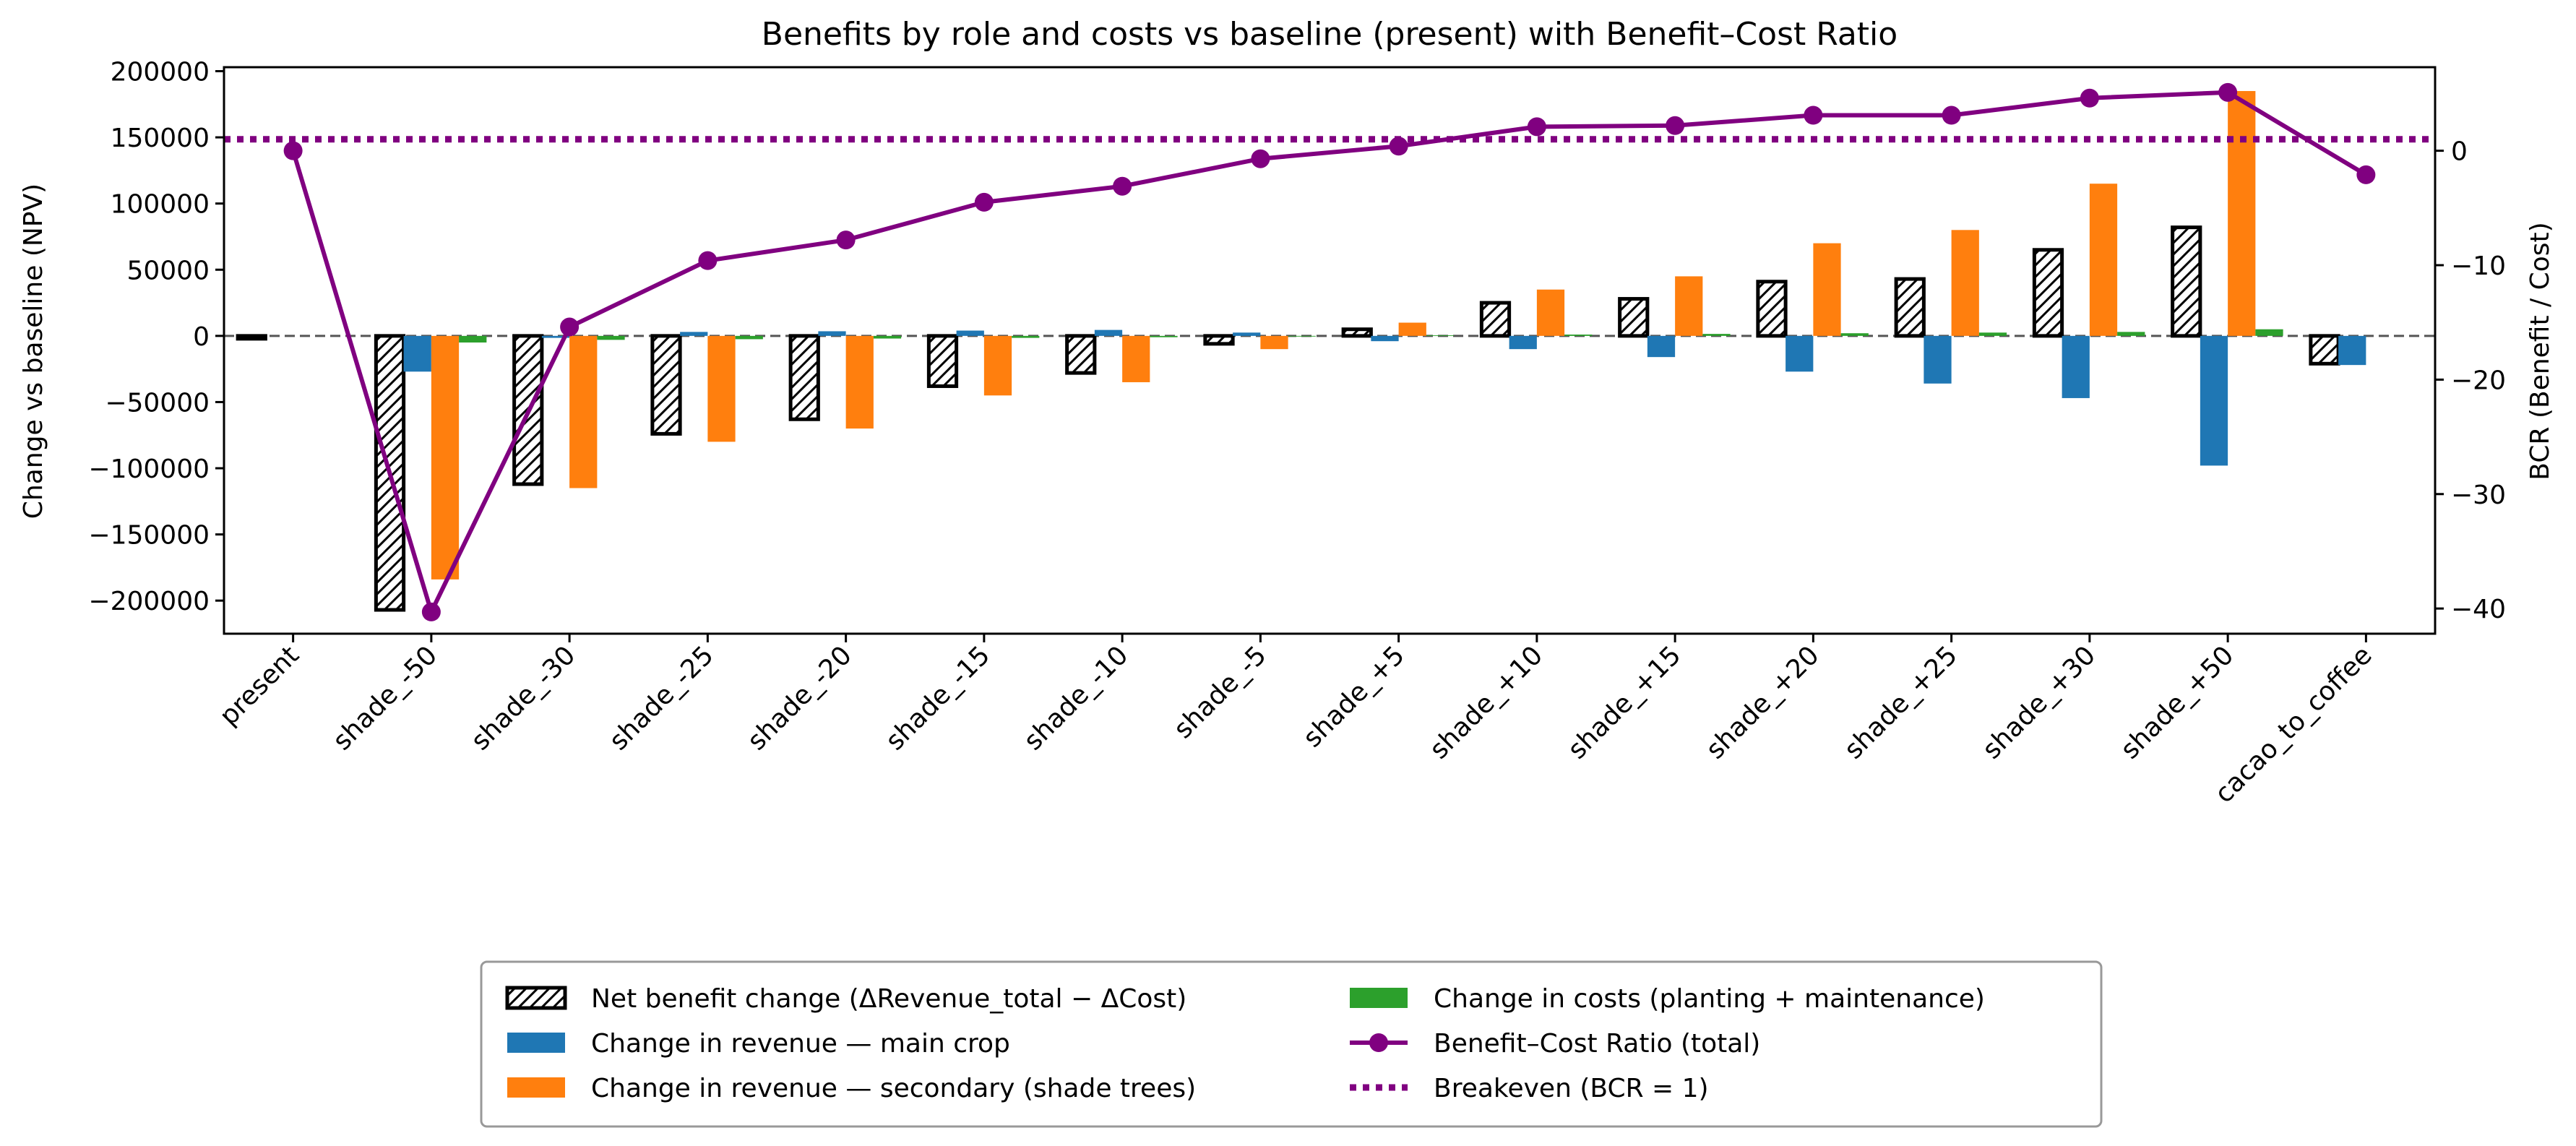  I want to click on bcr-point-shade_+5, so click(1398, 146).